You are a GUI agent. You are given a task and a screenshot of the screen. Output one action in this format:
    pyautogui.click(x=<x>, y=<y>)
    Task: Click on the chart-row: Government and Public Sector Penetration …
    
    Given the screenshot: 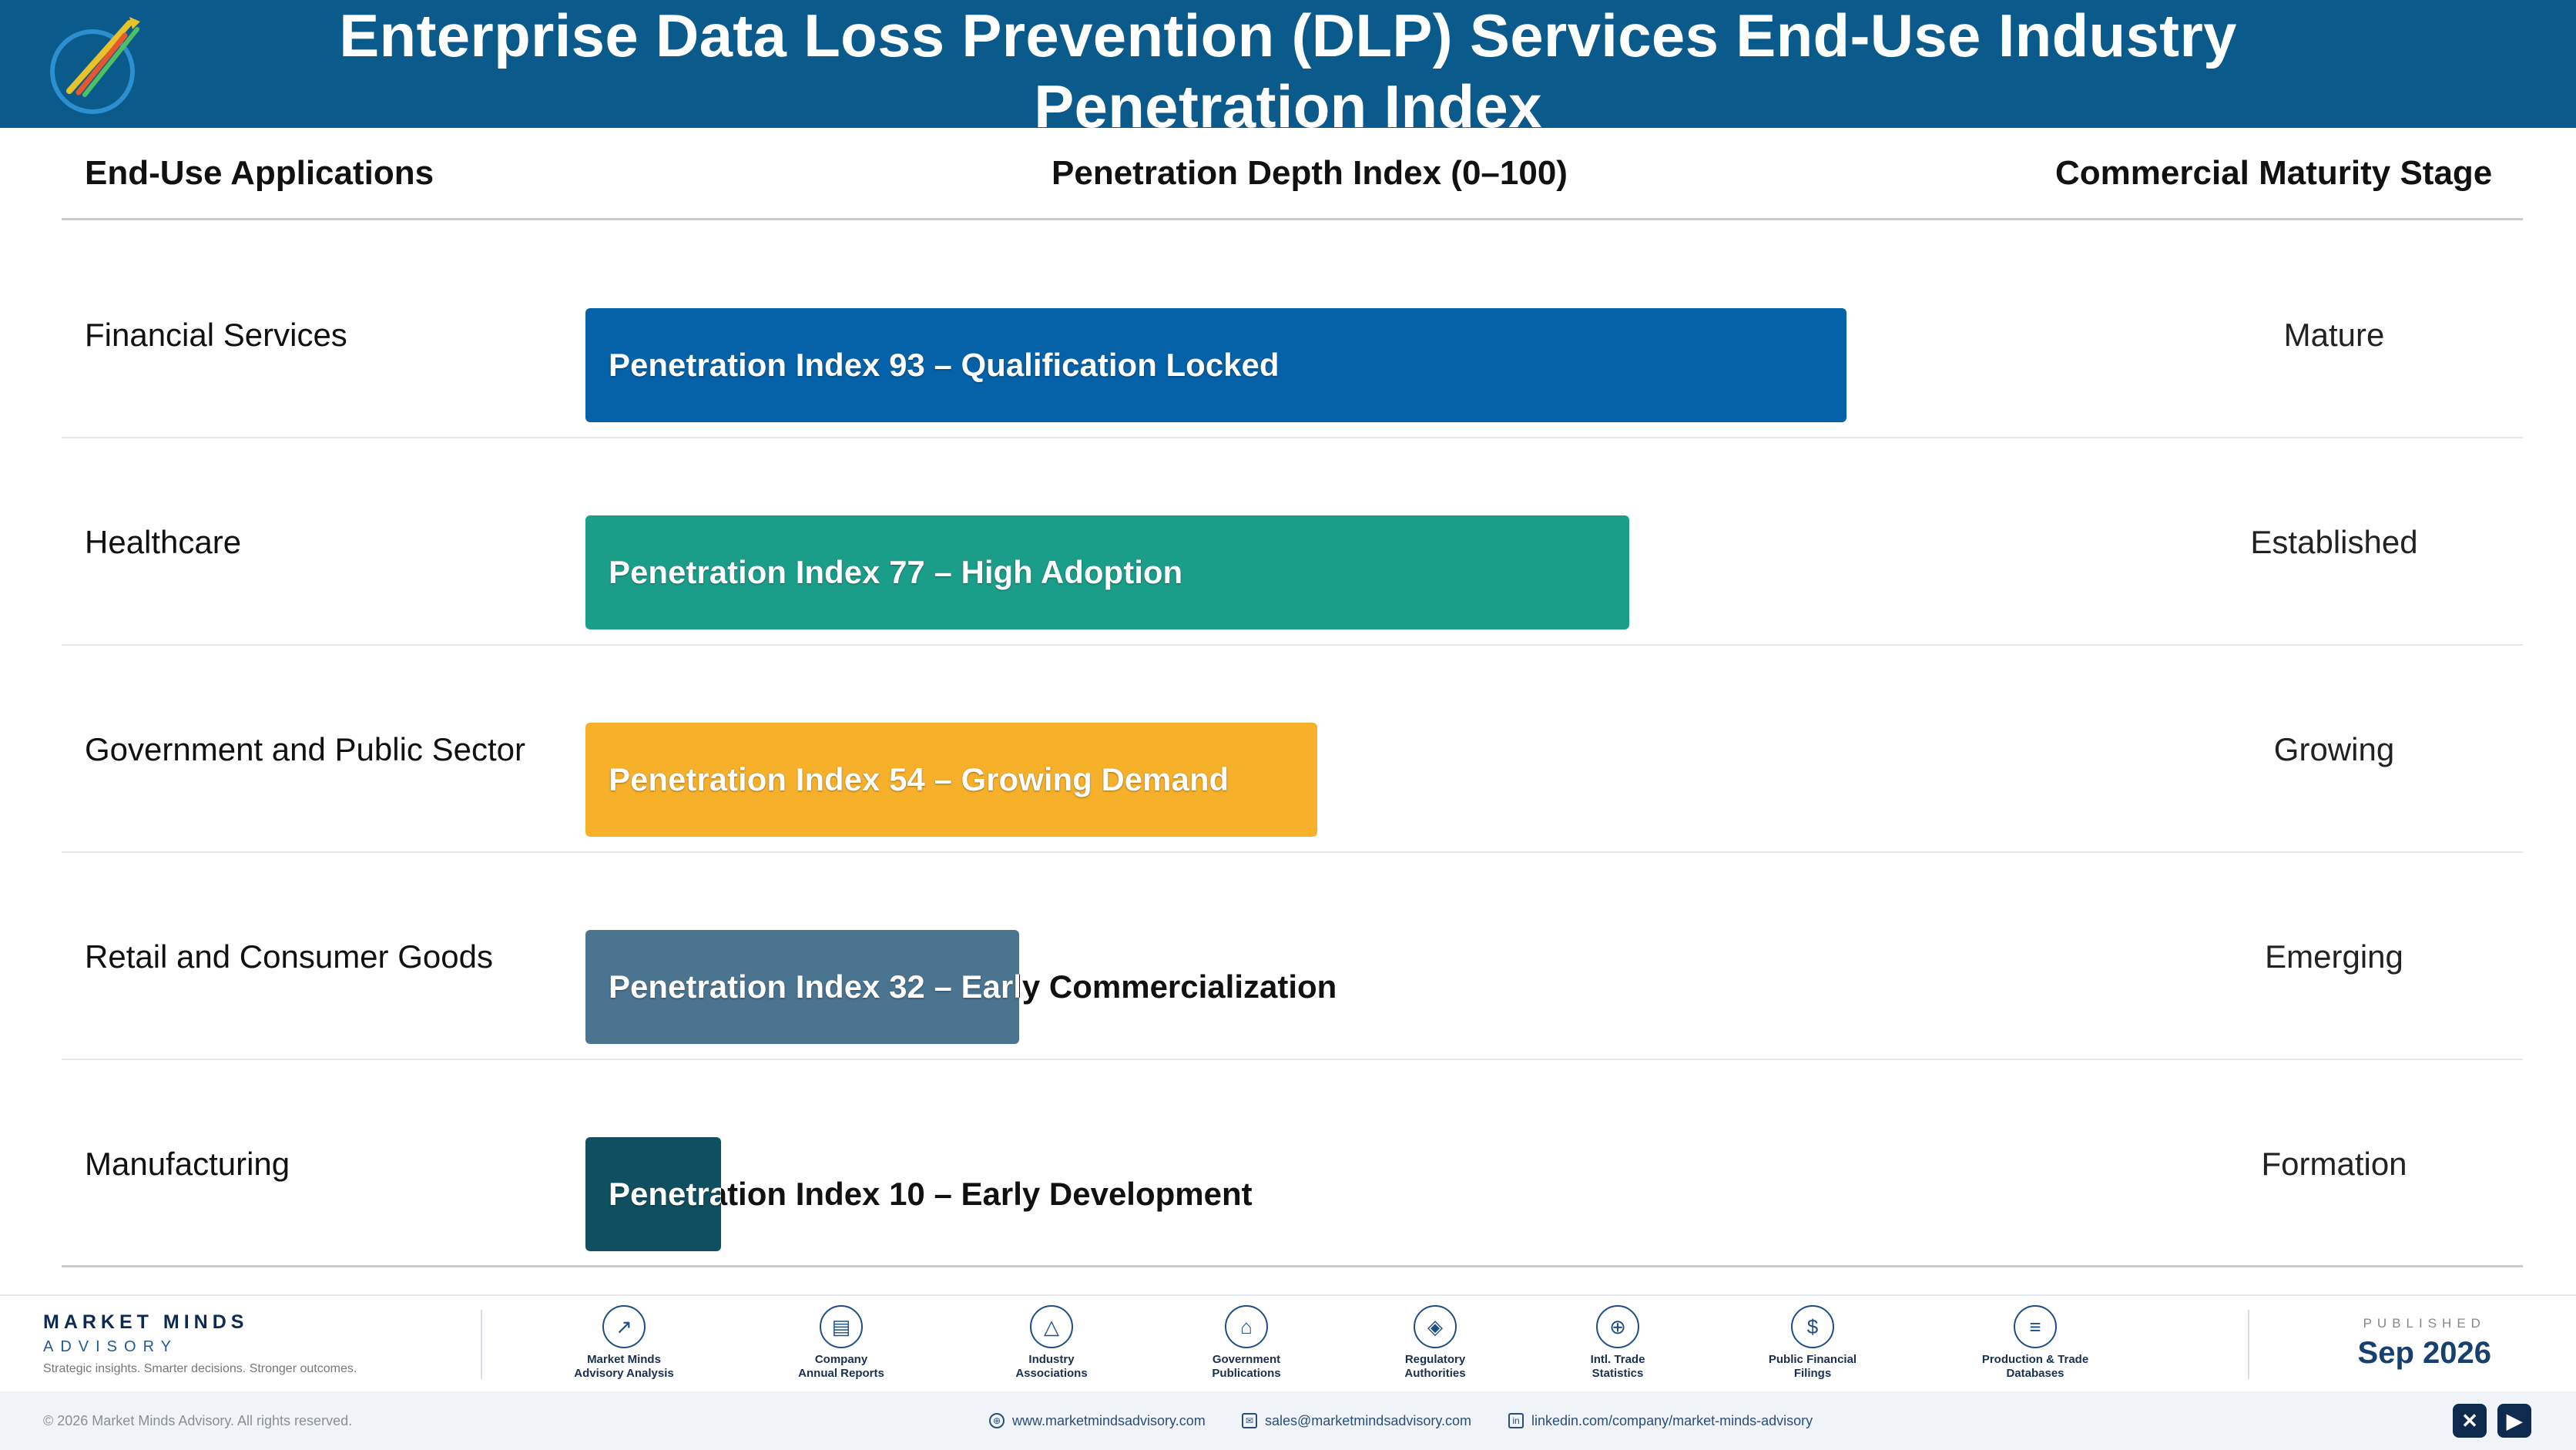 What is the action you would take?
    pyautogui.click(x=1292, y=749)
    